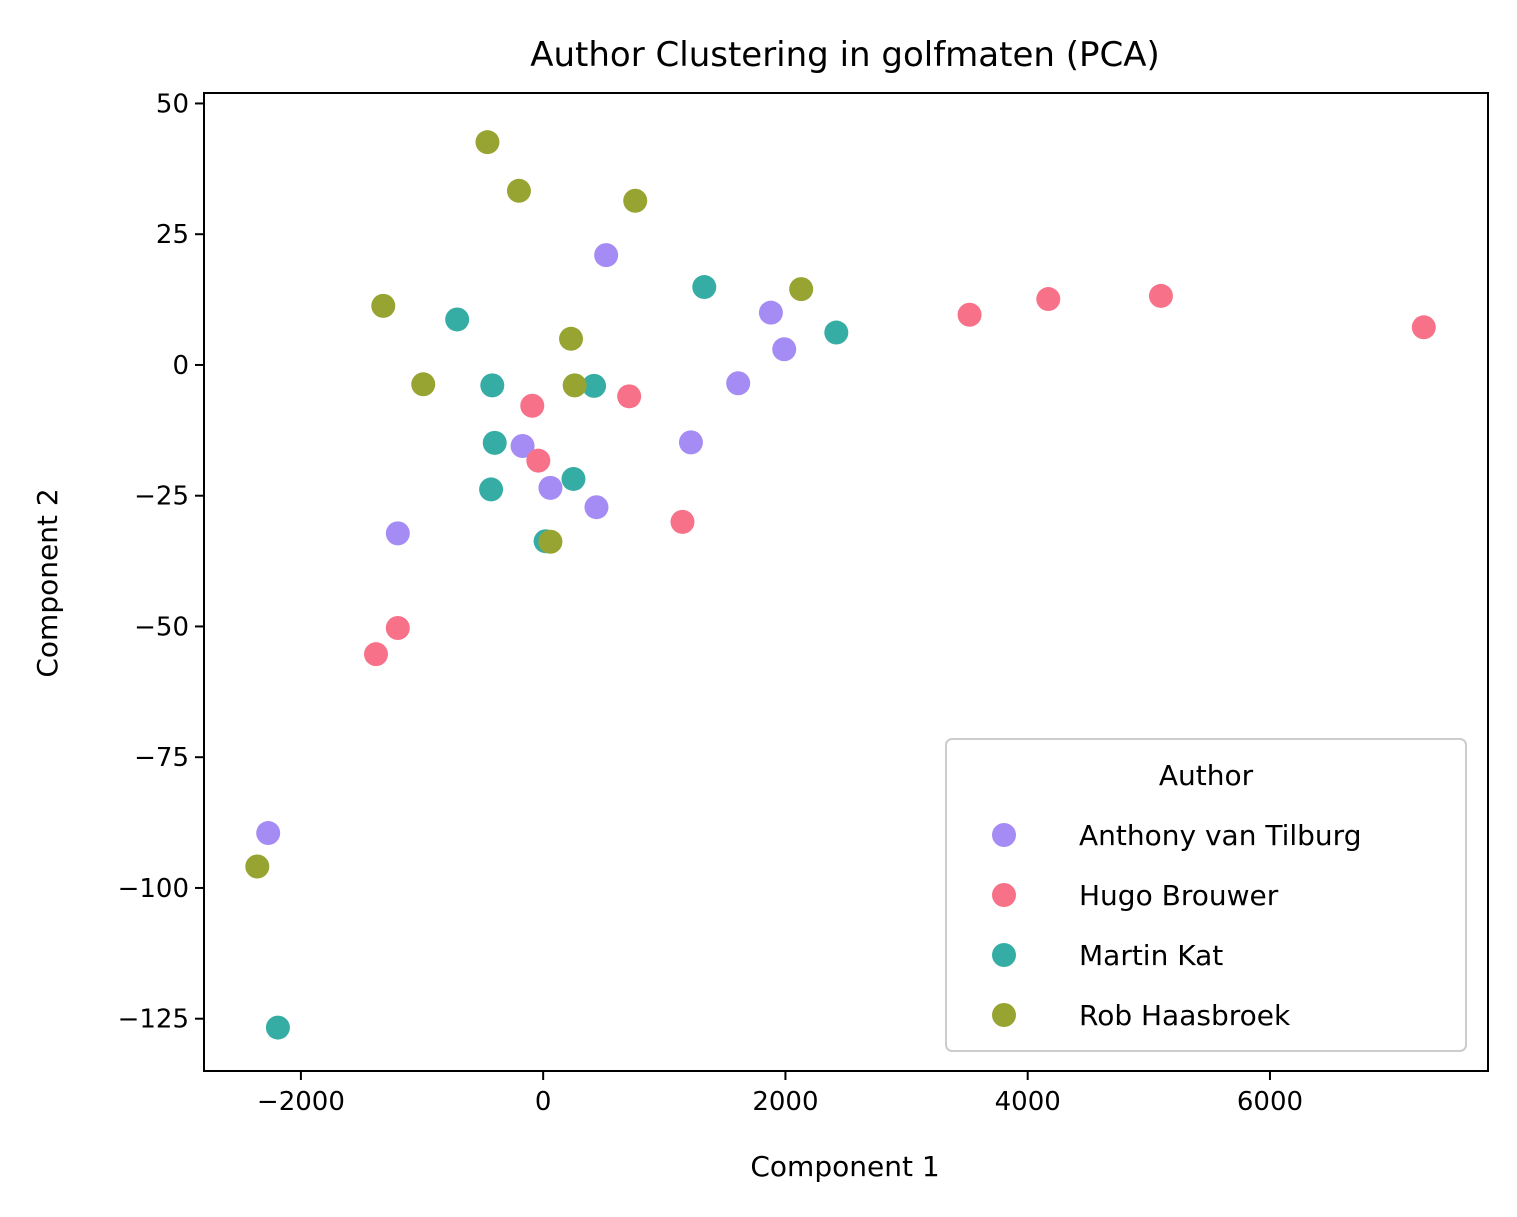  What do you see at coordinates (844, 1166) in the screenshot?
I see `x-axis-label: Component 1` at bounding box center [844, 1166].